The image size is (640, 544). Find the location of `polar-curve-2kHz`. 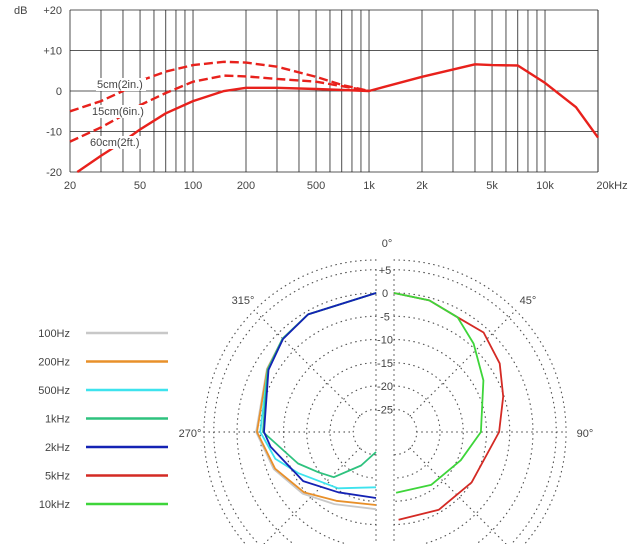

polar-curve-2kHz is located at coordinates (320, 395).